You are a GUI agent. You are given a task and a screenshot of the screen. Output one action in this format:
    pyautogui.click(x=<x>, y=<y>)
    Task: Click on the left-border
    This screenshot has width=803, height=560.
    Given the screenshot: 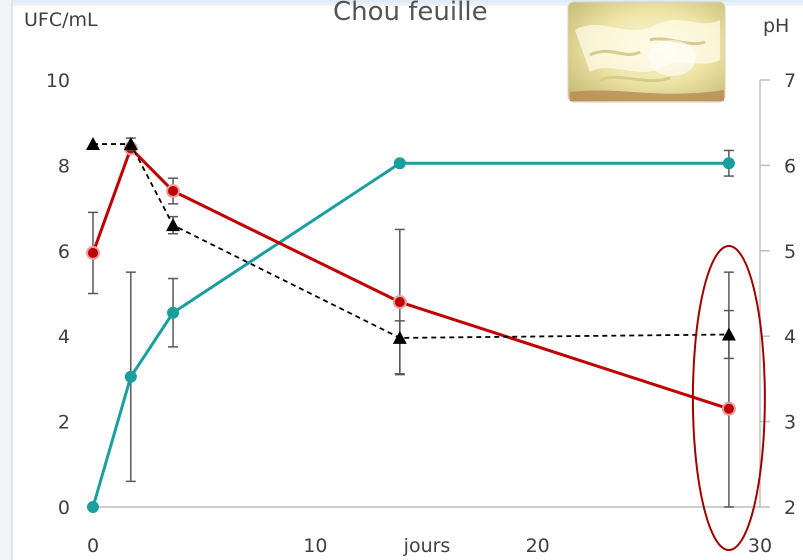 What is the action you would take?
    pyautogui.click(x=6, y=280)
    